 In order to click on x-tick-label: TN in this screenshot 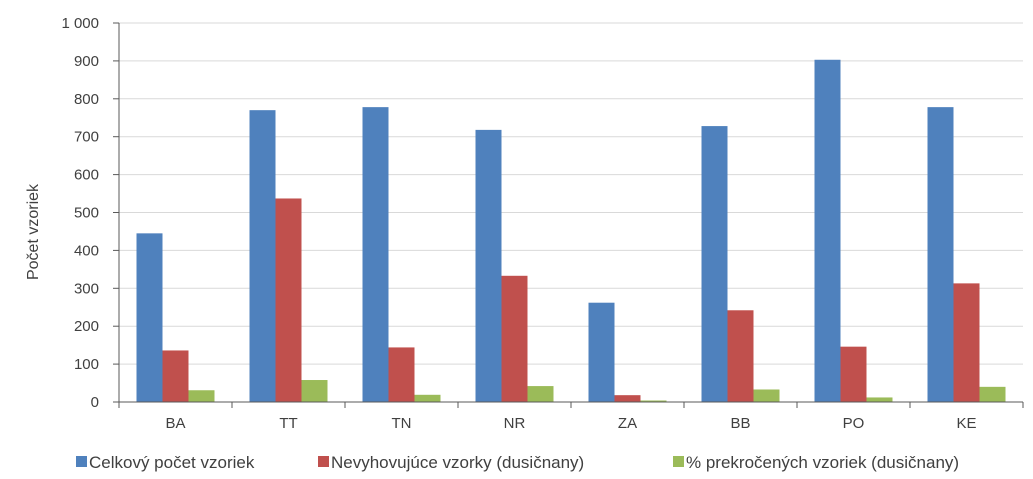, I will do `click(402, 423)`.